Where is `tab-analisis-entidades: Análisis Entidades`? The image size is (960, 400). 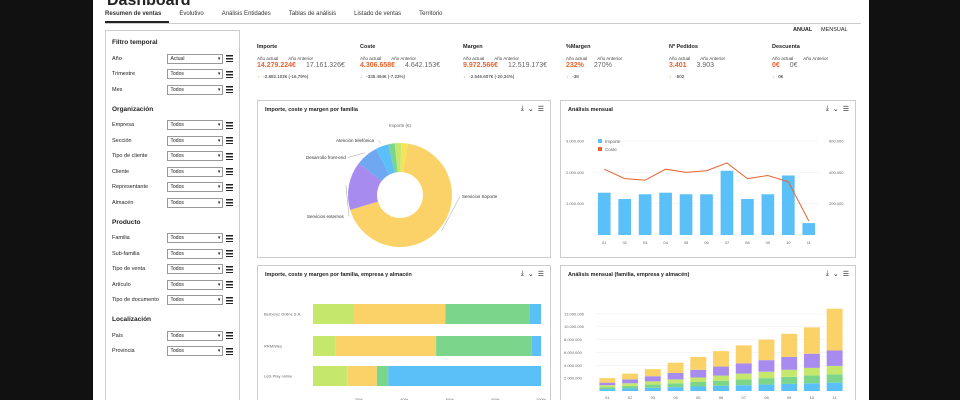 tab-analisis-entidades: Análisis Entidades is located at coordinates (246, 14).